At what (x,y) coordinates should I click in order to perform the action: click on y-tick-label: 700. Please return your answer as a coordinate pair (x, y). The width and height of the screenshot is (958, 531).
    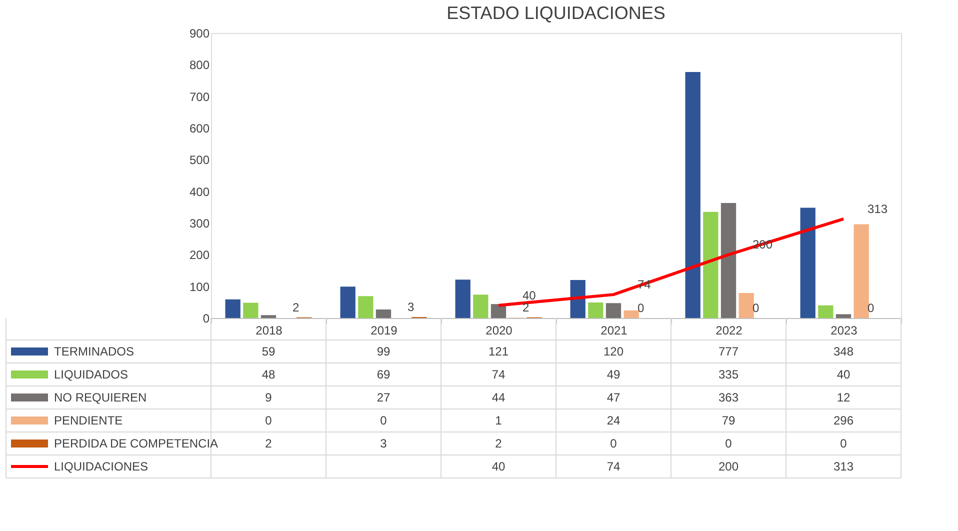
    Looking at the image, I should click on (199, 97).